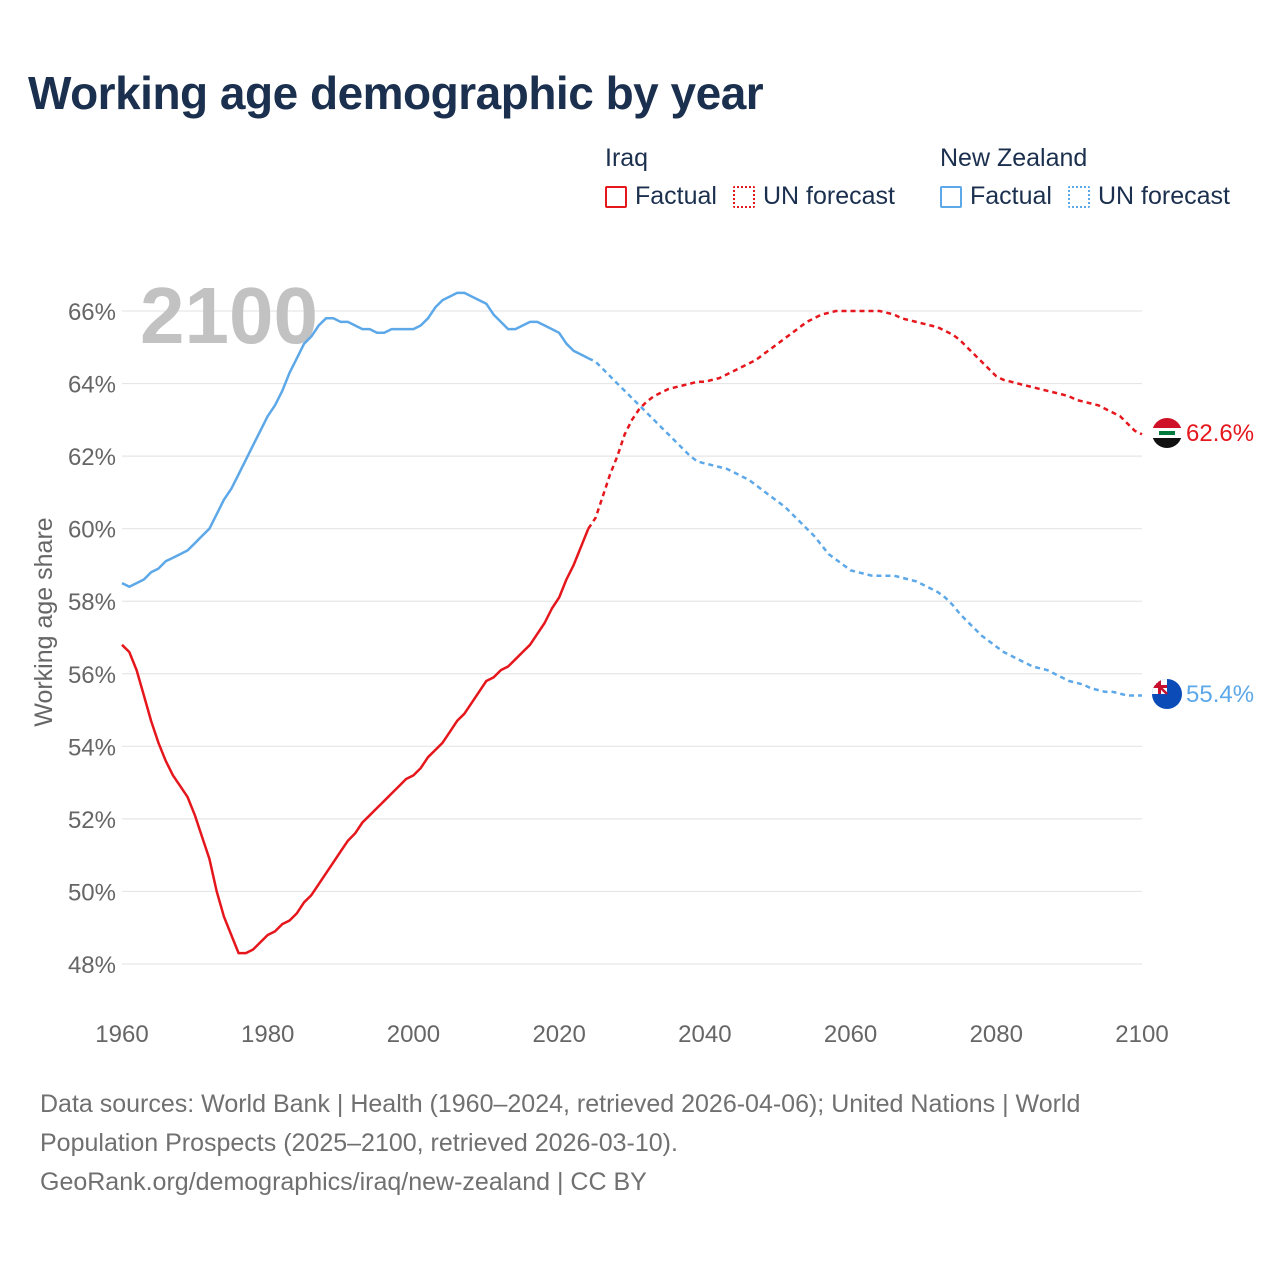  I want to click on y-tick-label: 58%, so click(92, 602).